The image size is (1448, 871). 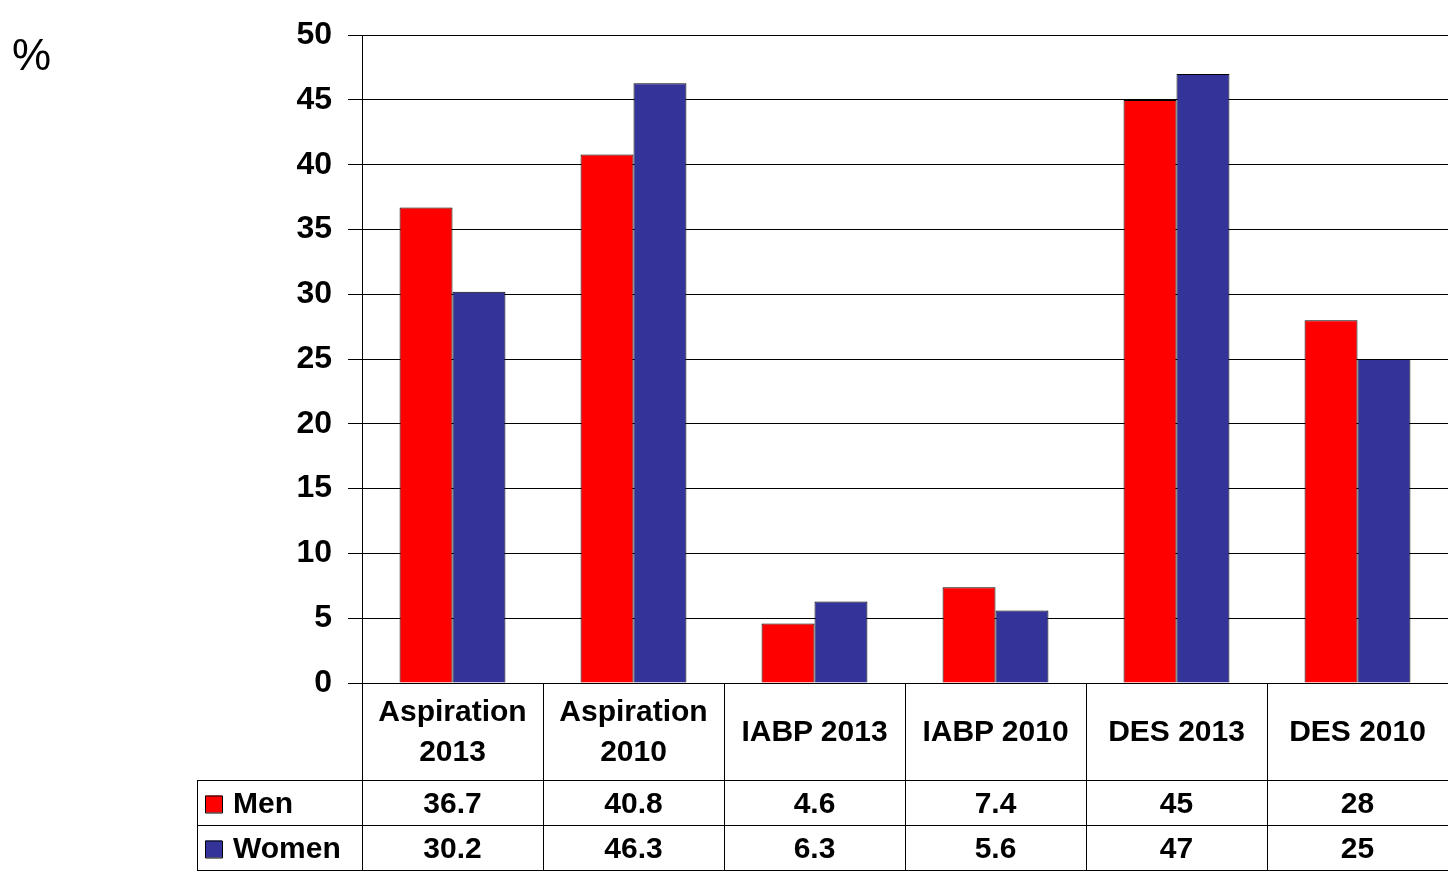 What do you see at coordinates (314, 551) in the screenshot?
I see `y-tick-label: 10` at bounding box center [314, 551].